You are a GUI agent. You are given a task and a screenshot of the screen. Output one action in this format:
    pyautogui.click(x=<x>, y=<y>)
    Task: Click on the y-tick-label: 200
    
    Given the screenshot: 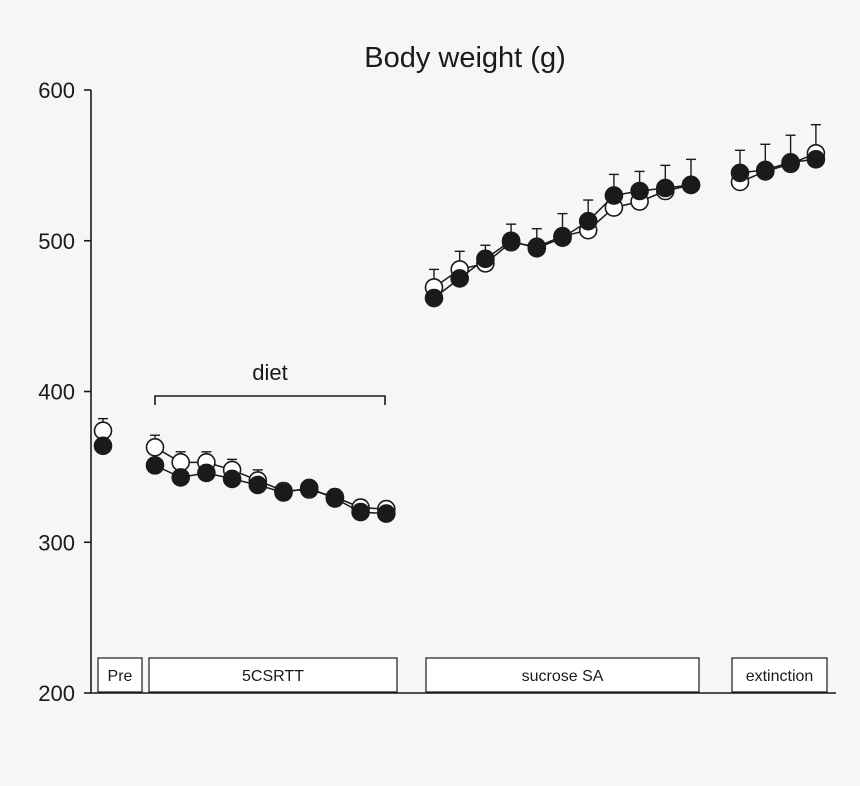 What is the action you would take?
    pyautogui.click(x=56, y=693)
    